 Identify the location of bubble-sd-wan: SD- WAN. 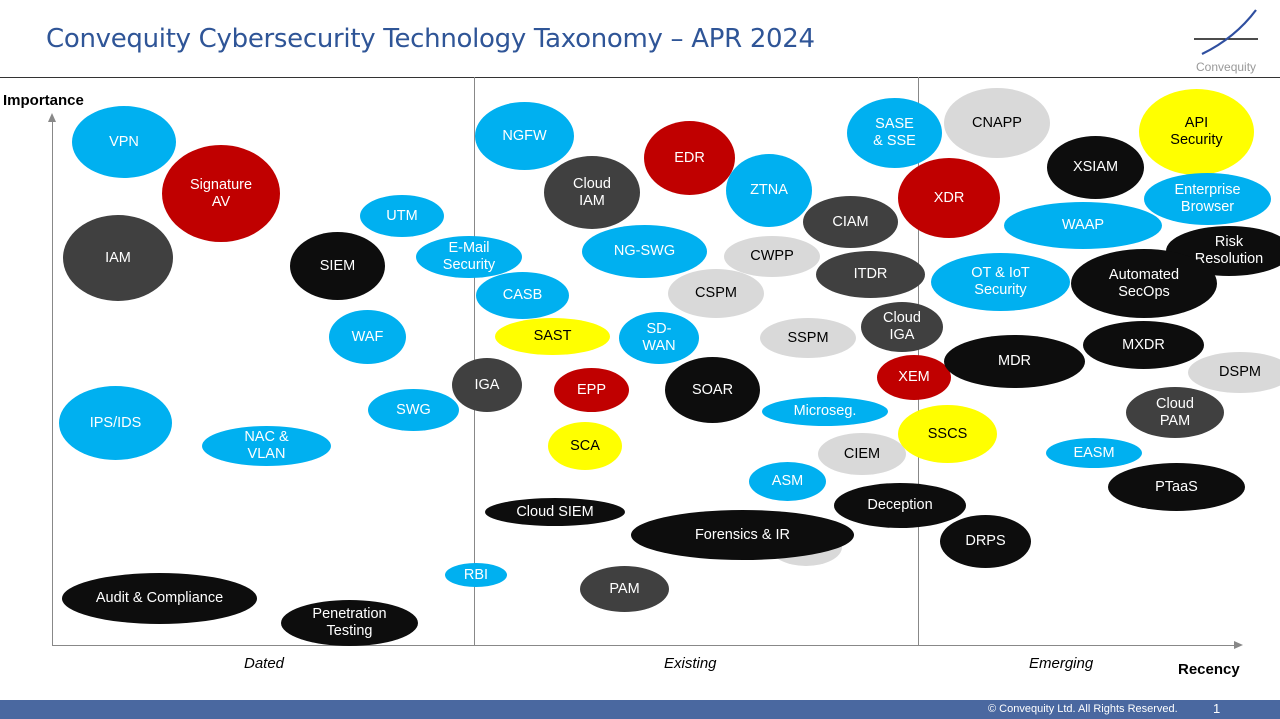
(659, 338).